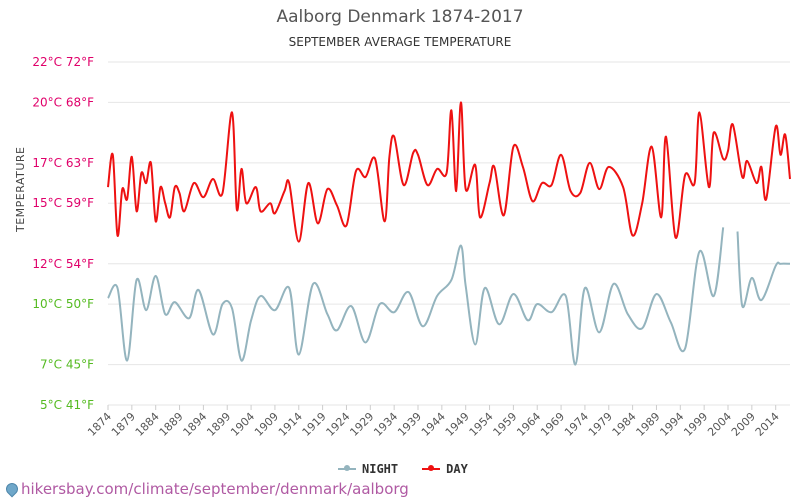  I want to click on x-tick-label: 2004, so click(719, 424).